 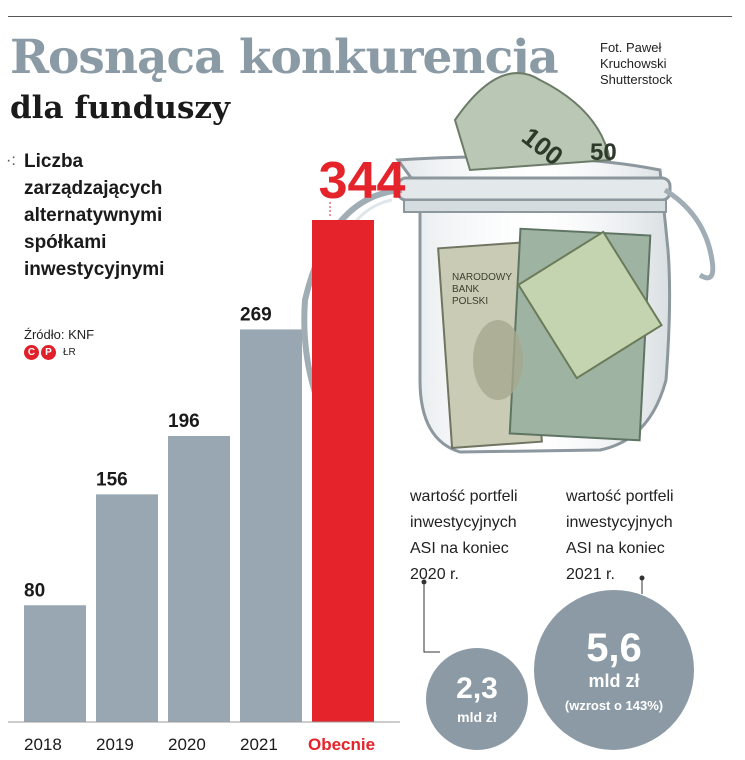 I want to click on x-tick-label: 2019, so click(x=115, y=744).